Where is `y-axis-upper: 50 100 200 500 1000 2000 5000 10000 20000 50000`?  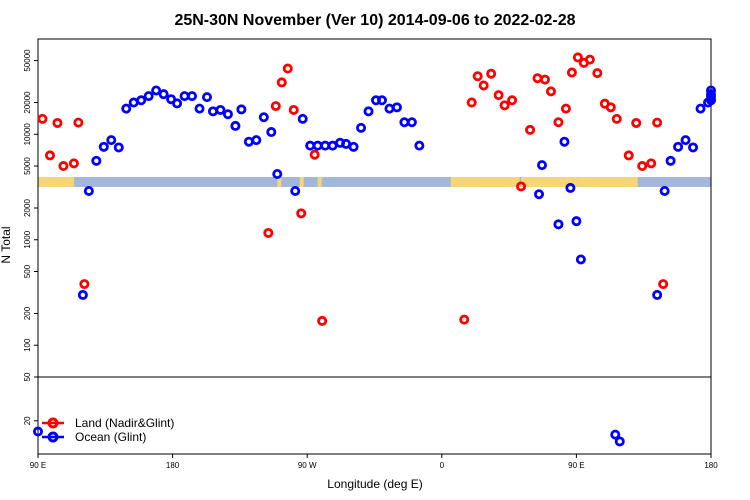 y-axis-upper: 50 100 200 500 1000 2000 5000 10000 20000 50000 is located at coordinates (30, 215).